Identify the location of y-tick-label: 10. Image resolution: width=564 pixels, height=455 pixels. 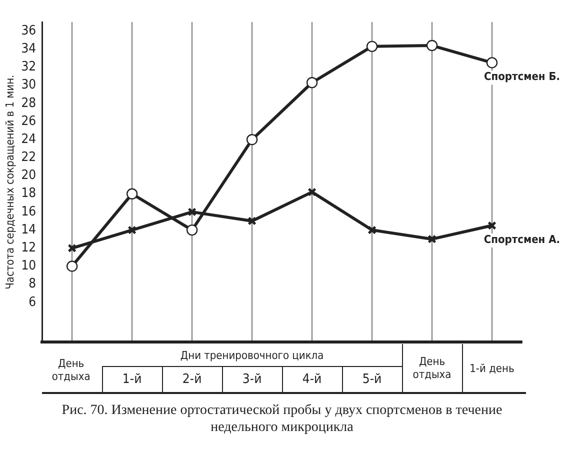
(28, 266).